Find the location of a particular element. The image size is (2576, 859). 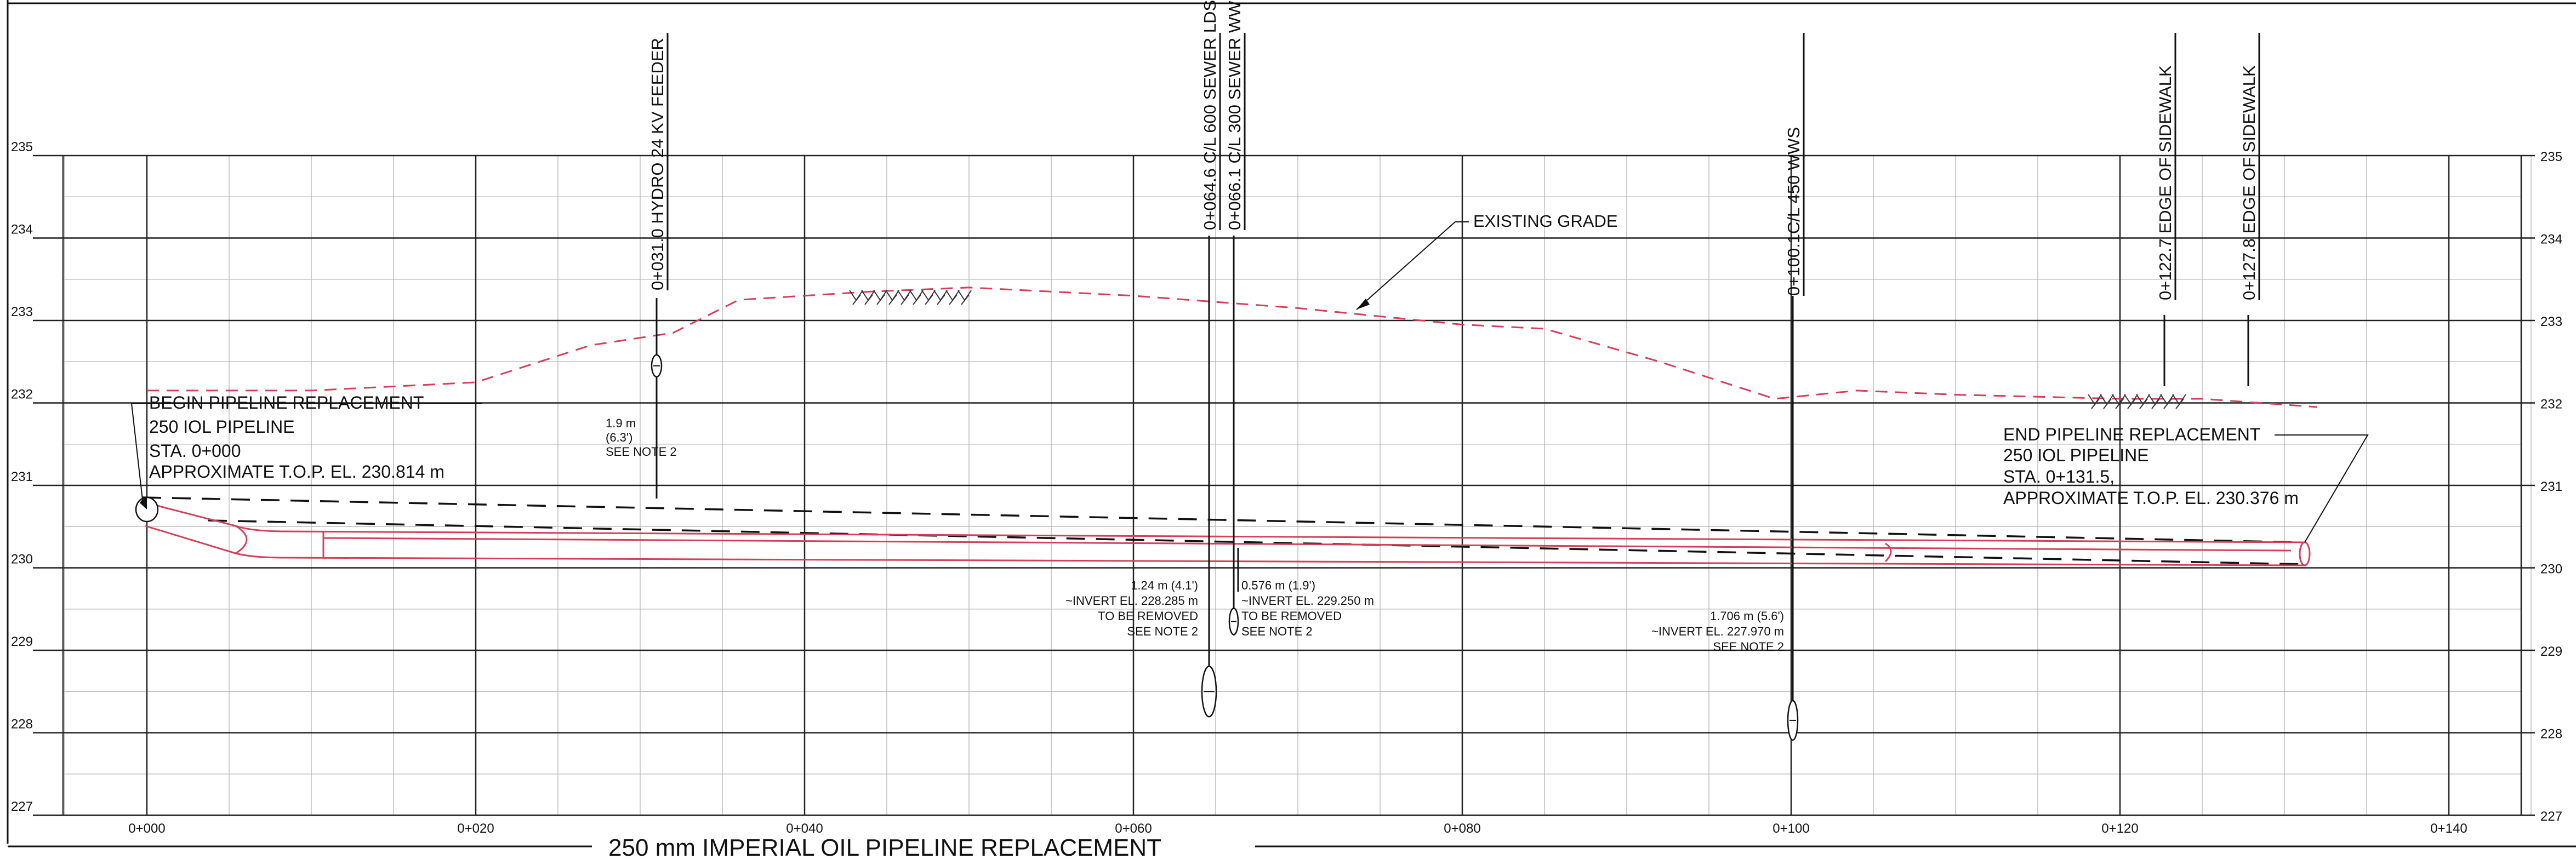

elevation-tick-label-right: 233 is located at coordinates (2551, 321).